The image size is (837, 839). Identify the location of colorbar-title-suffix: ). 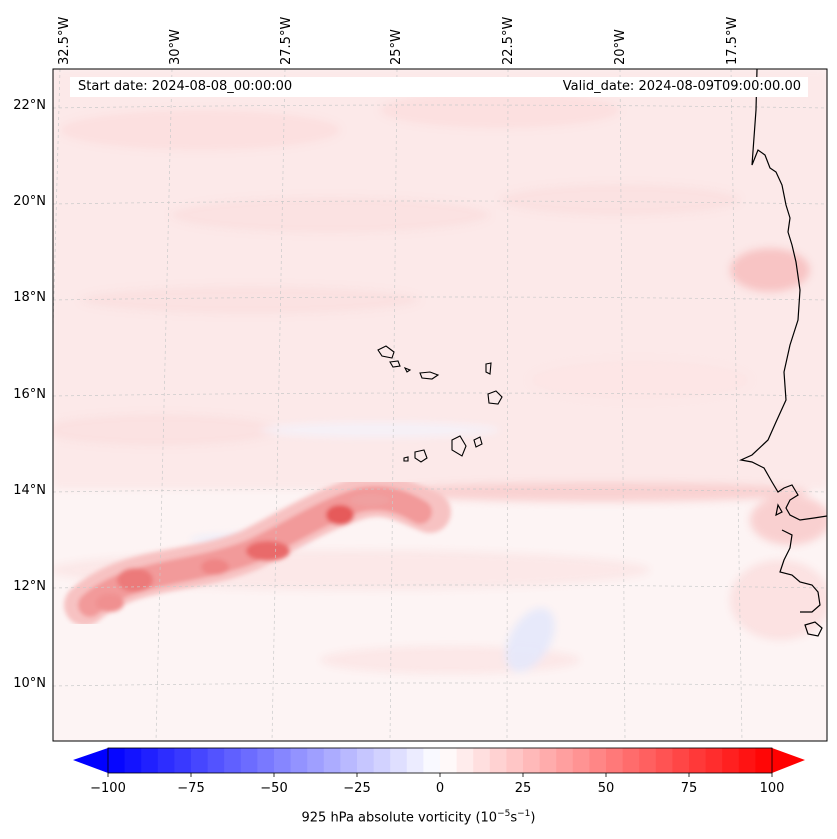
(533, 818).